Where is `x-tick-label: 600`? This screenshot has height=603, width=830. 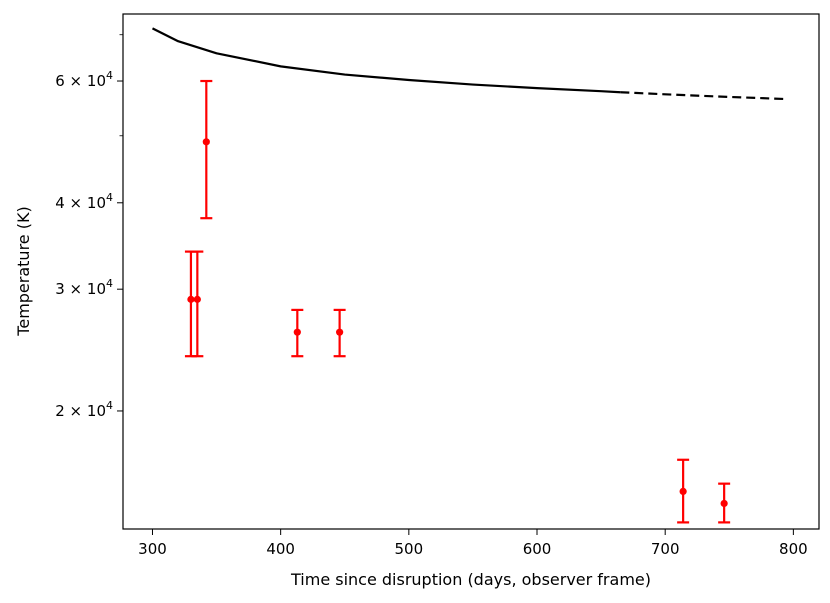
x-tick-label: 600 is located at coordinates (537, 549).